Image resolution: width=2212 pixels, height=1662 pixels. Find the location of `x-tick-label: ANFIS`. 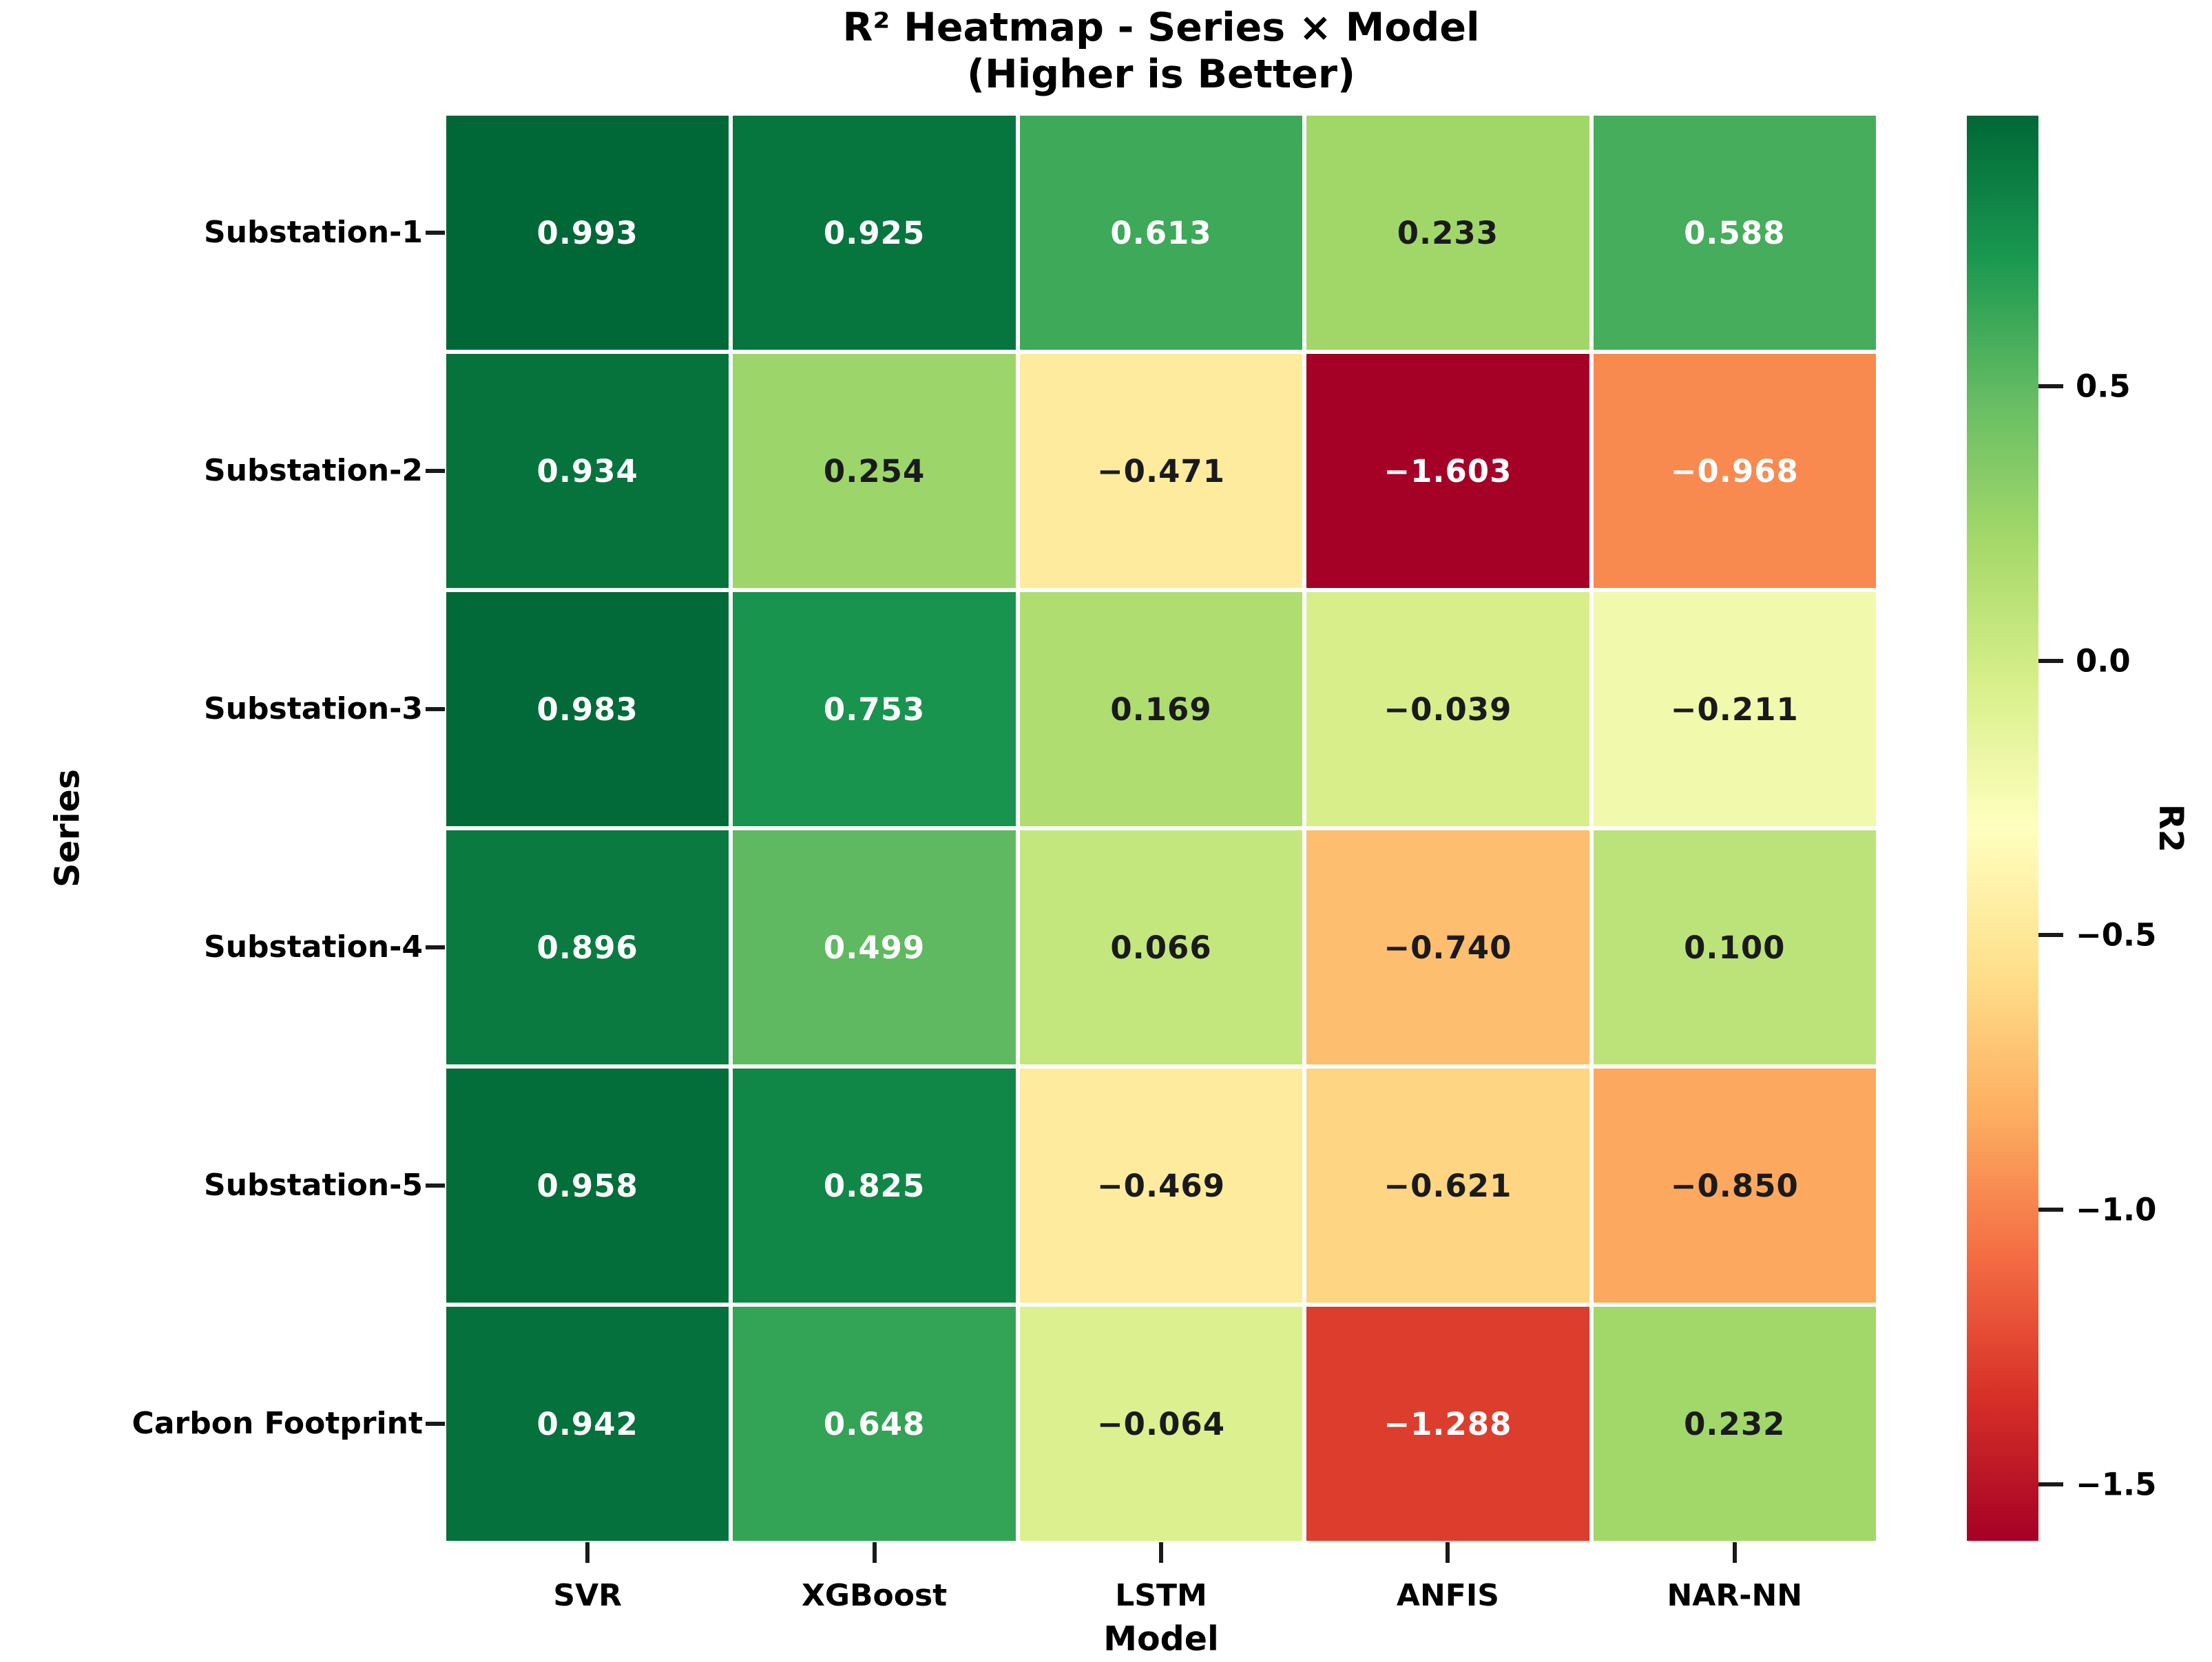

x-tick-label: ANFIS is located at coordinates (1447, 1595).